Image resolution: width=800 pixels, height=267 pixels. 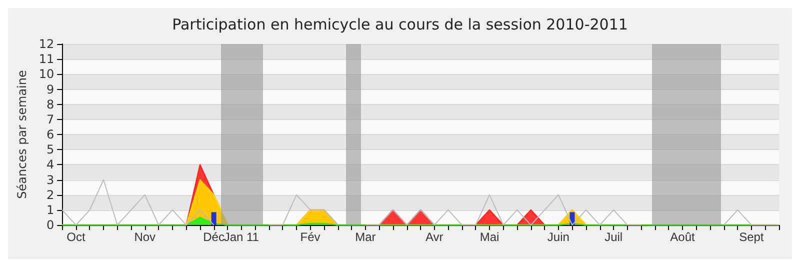 What do you see at coordinates (50, 195) in the screenshot?
I see `y-tick-label: 2` at bounding box center [50, 195].